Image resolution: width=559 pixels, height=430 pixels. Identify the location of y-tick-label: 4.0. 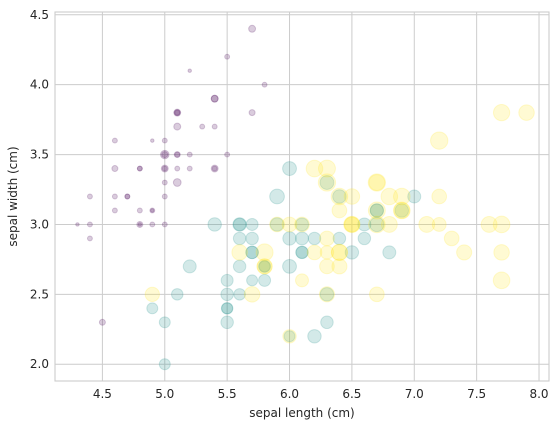
(39, 85).